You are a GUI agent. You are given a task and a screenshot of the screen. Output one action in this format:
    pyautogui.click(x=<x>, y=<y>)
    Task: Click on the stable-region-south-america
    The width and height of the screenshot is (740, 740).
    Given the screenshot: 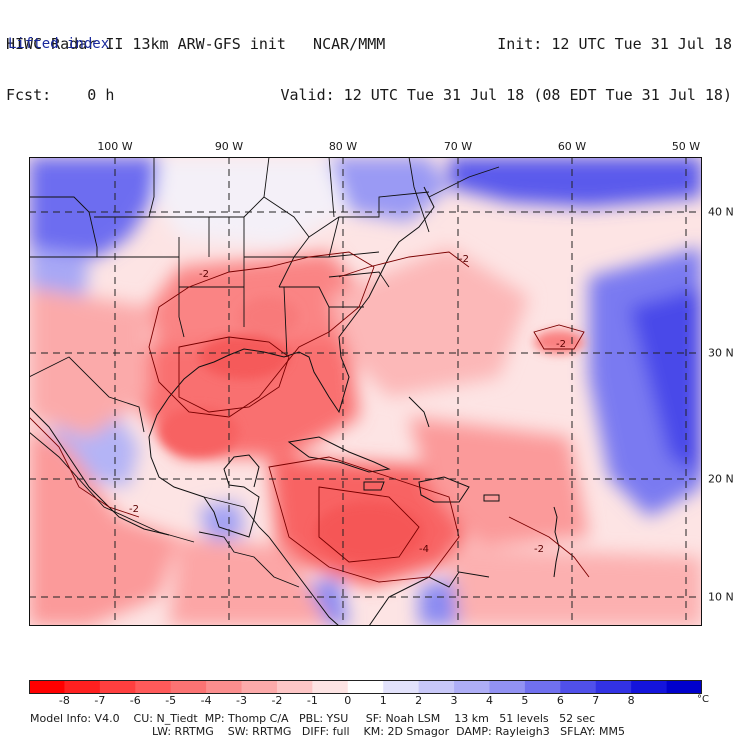 What is the action you would take?
    pyautogui.click(x=439, y=601)
    